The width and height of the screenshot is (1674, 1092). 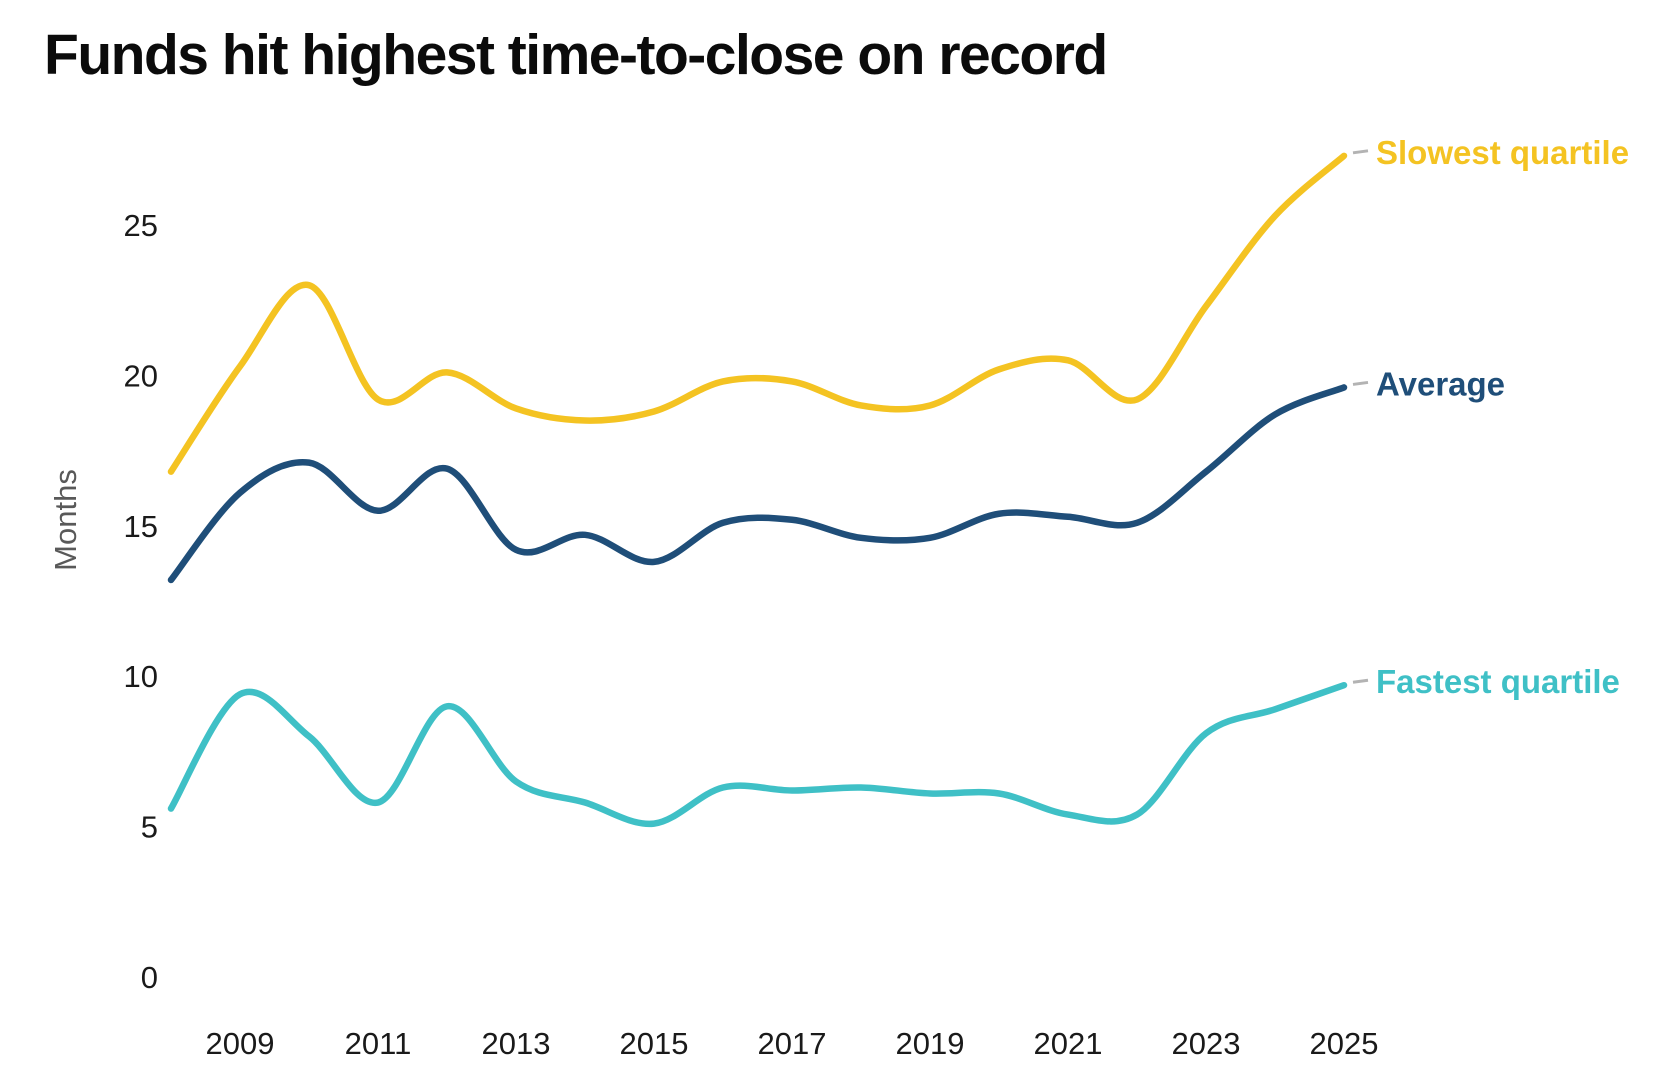 What do you see at coordinates (757, 754) in the screenshot?
I see `line-fastest-quartile` at bounding box center [757, 754].